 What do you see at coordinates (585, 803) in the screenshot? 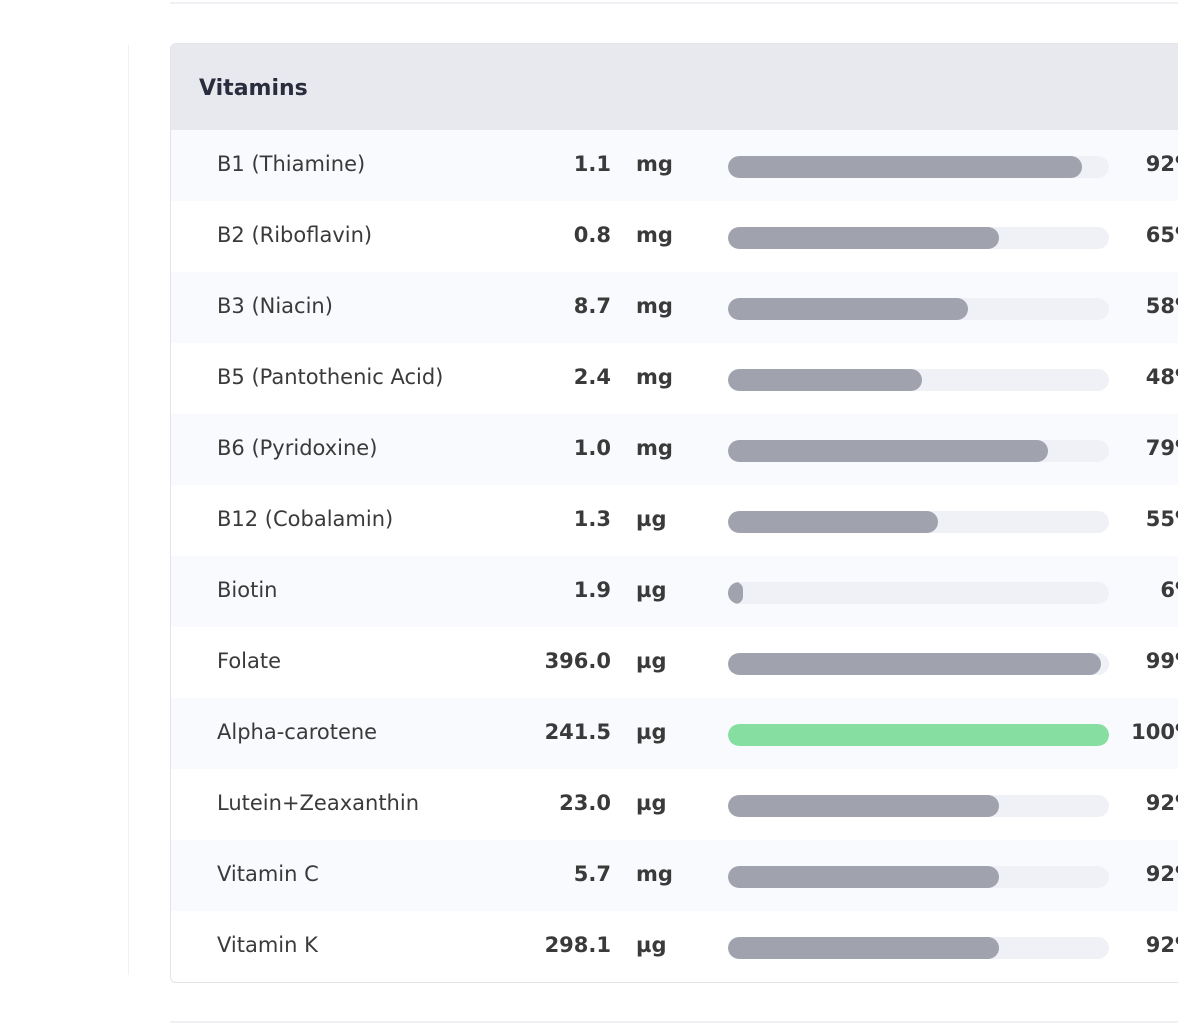
I see `nutrient-amount: 23.0` at bounding box center [585, 803].